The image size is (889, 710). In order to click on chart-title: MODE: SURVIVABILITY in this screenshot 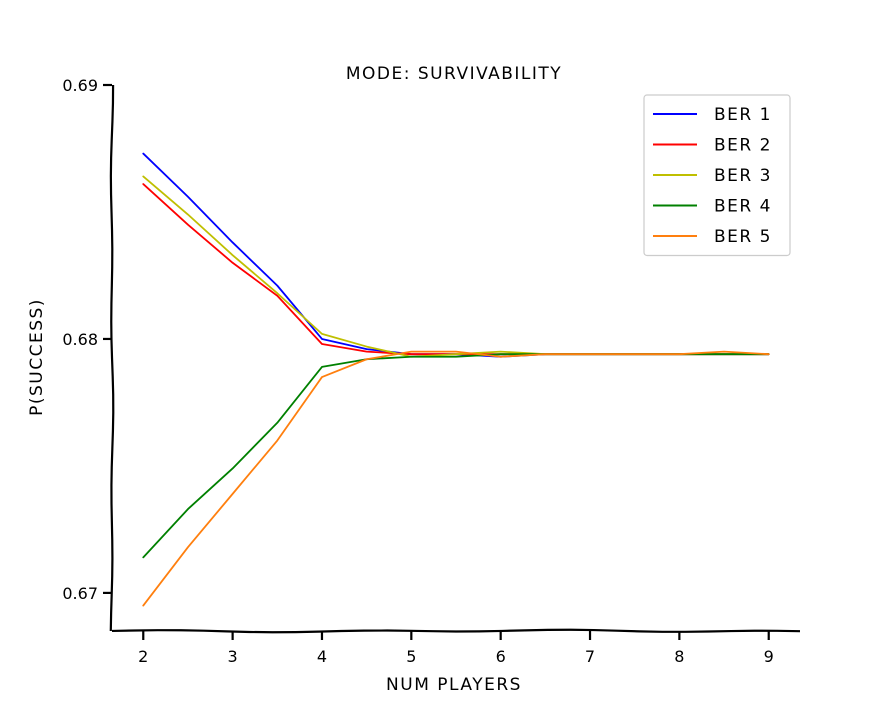, I will do `click(454, 74)`.